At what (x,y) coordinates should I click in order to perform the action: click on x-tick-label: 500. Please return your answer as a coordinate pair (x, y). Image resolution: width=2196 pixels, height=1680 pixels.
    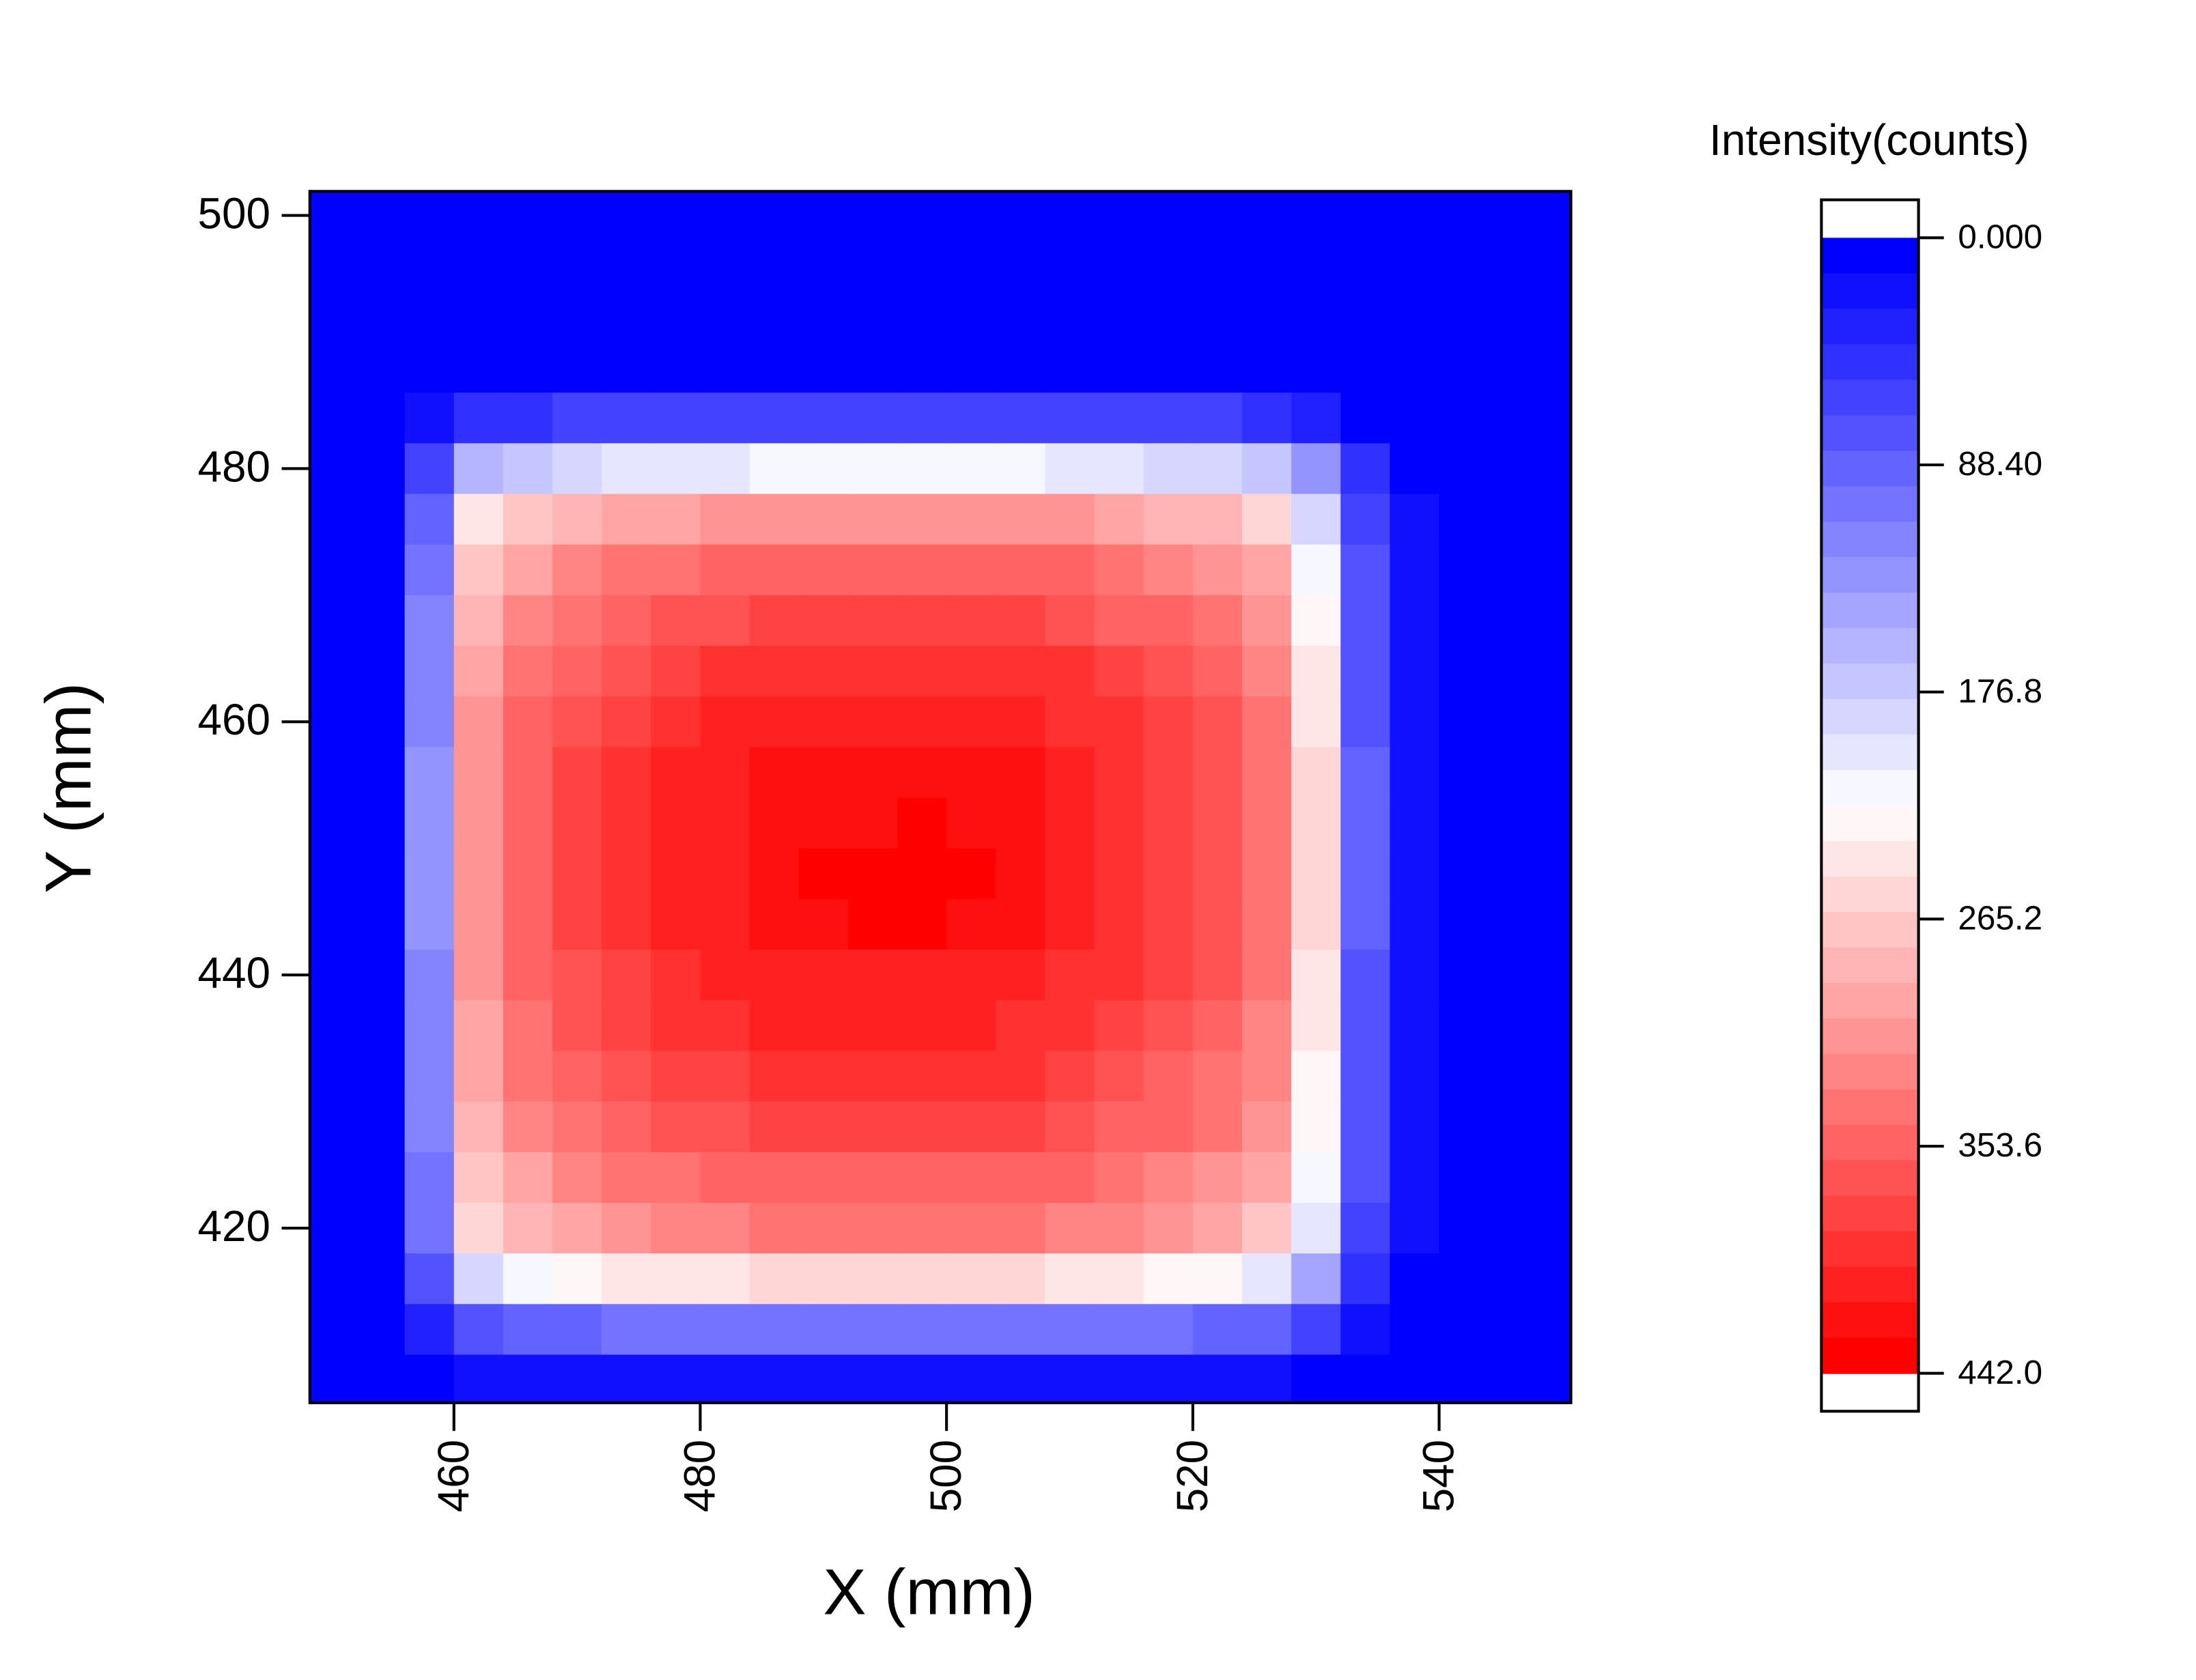
    Looking at the image, I should click on (946, 1476).